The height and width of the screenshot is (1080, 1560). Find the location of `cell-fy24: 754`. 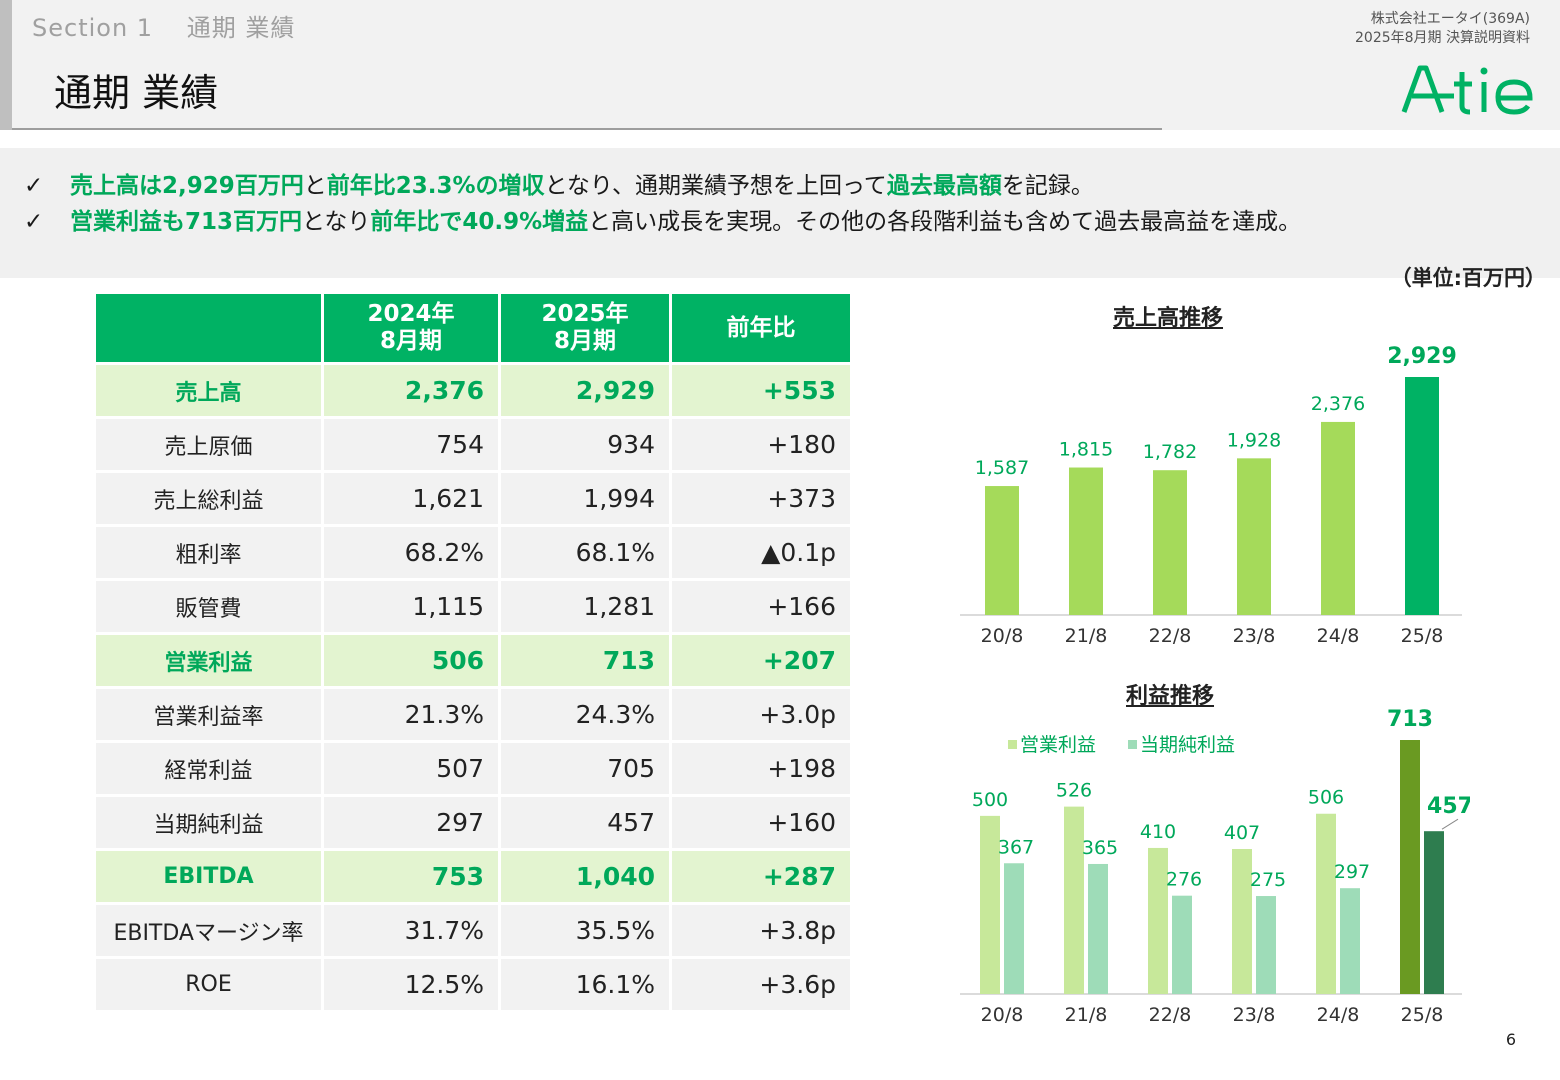

cell-fy24: 754 is located at coordinates (411, 444).